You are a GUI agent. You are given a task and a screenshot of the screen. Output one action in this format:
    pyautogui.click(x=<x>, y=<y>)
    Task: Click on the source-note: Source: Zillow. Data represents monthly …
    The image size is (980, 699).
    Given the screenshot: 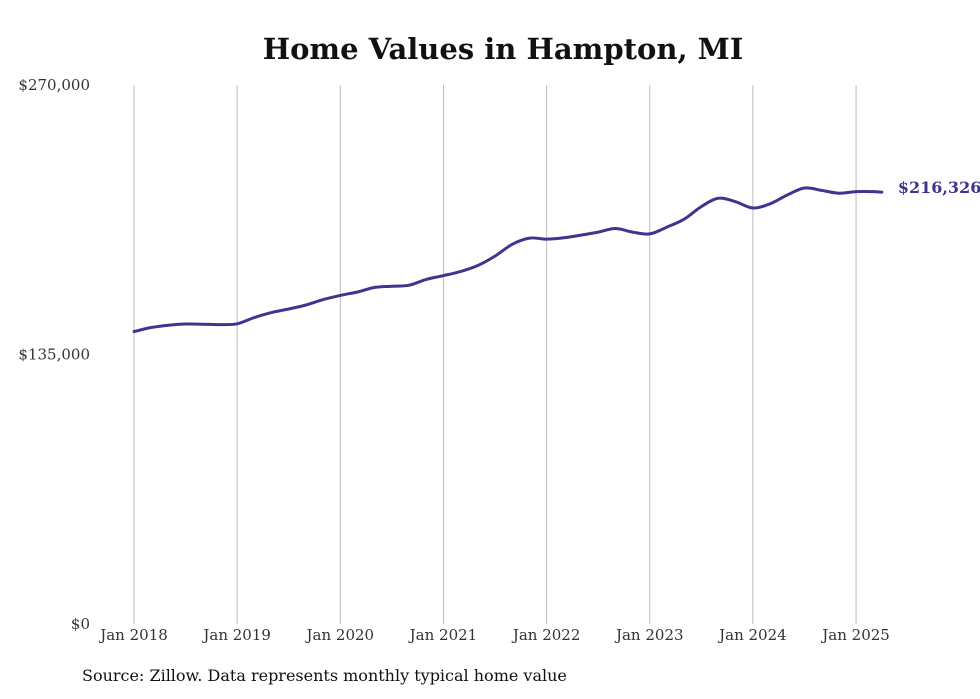 What is the action you would take?
    pyautogui.click(x=324, y=675)
    